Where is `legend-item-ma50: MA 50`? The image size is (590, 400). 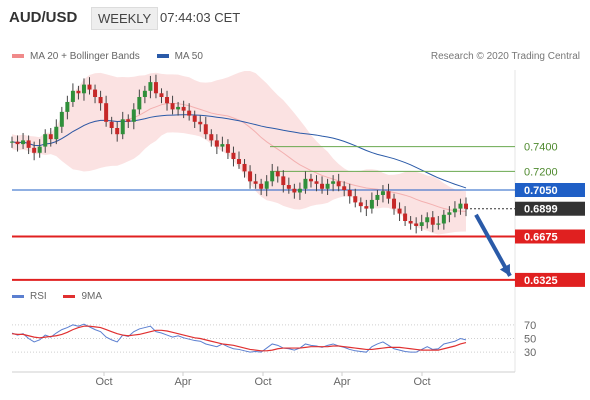 legend-item-ma50: MA 50 is located at coordinates (179, 56).